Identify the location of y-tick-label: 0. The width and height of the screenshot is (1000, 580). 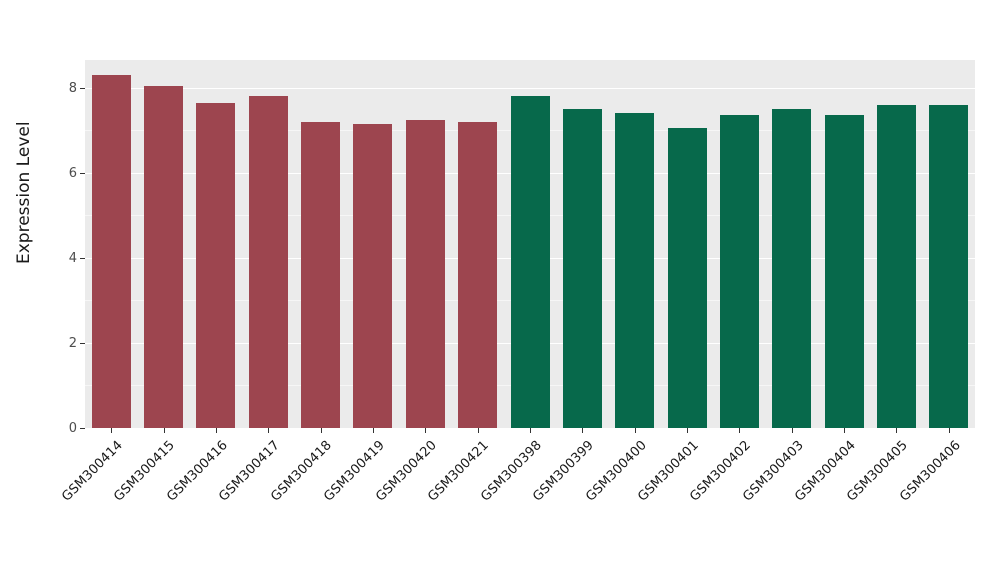
(72, 428).